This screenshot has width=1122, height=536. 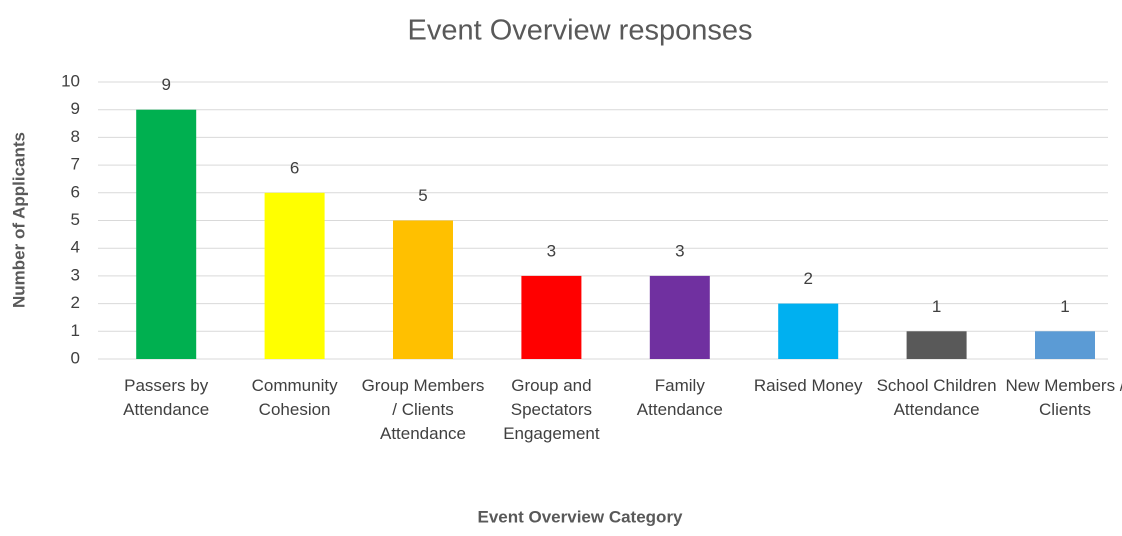 I want to click on x-tick-label: Group Members / Clients Attendance, so click(x=423, y=409).